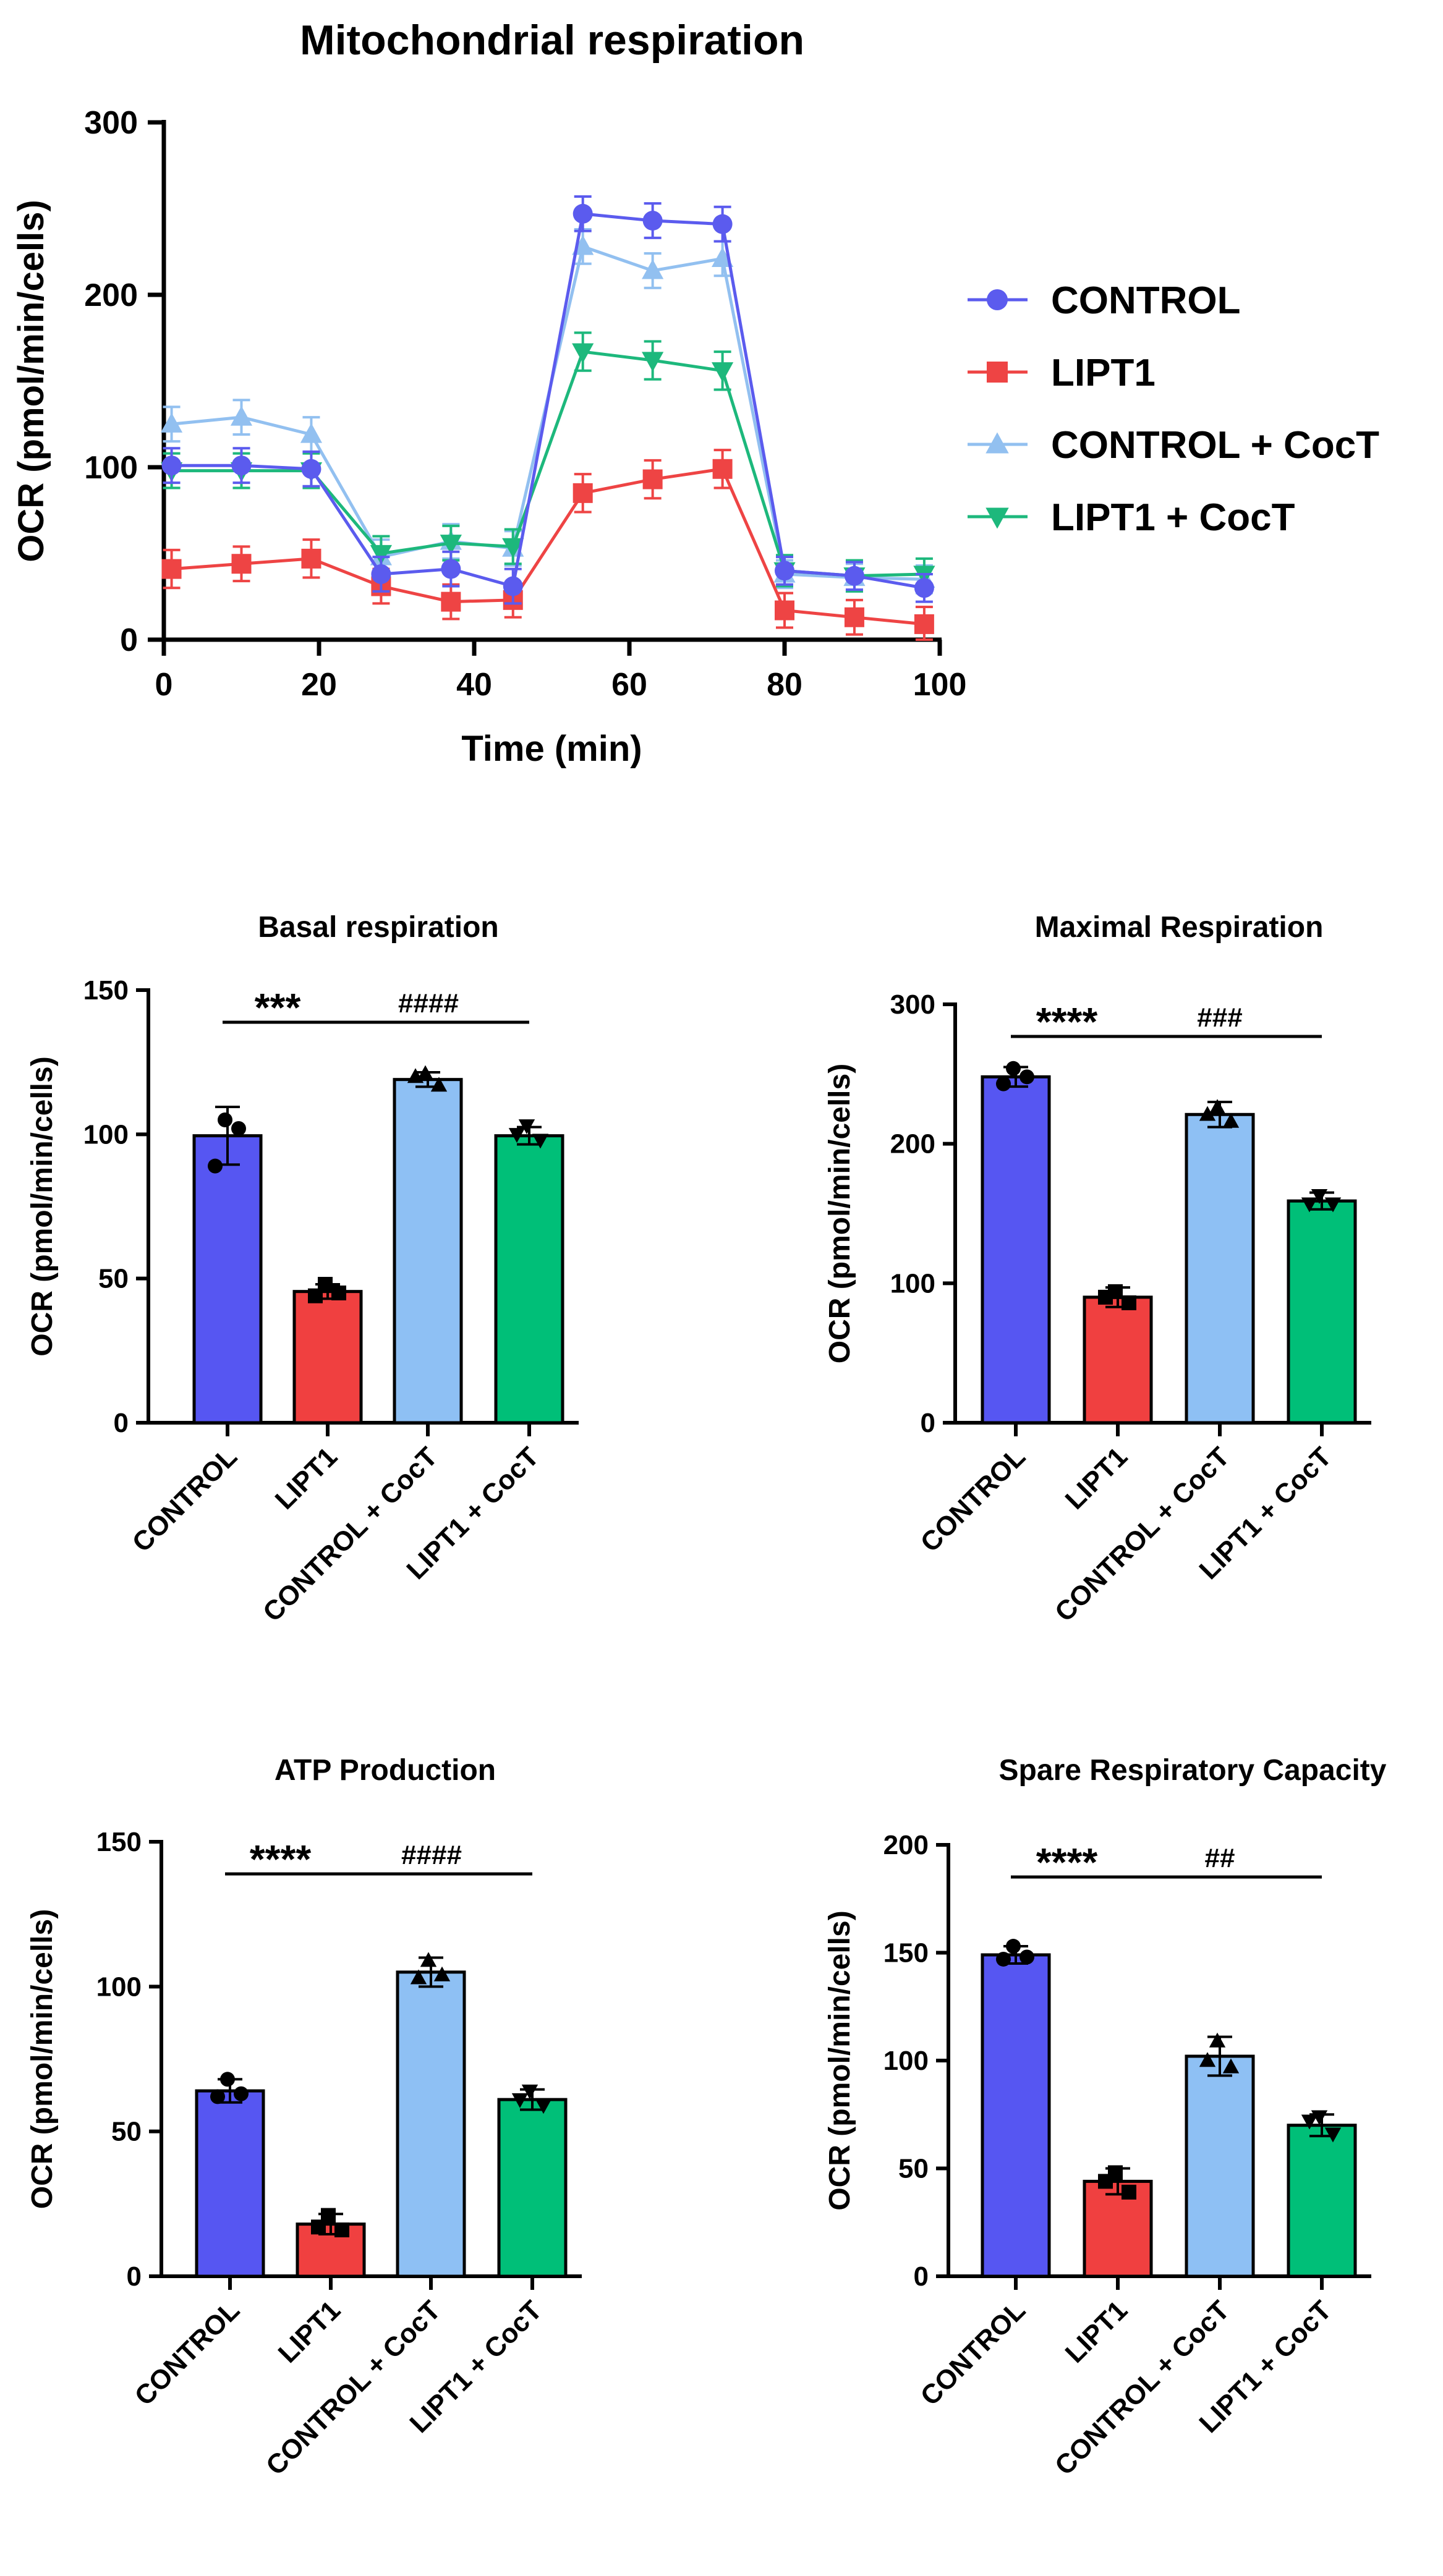 The width and height of the screenshot is (1443, 2576). What do you see at coordinates (1215, 445) in the screenshot?
I see `legend-label: CONTROL + CocT` at bounding box center [1215, 445].